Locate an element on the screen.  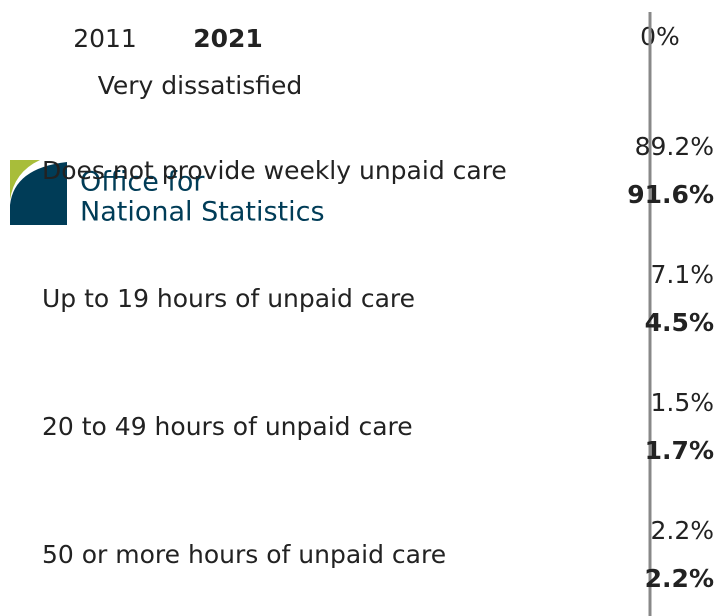
subtitle: Very dissatisfied is located at coordinates (200, 85).